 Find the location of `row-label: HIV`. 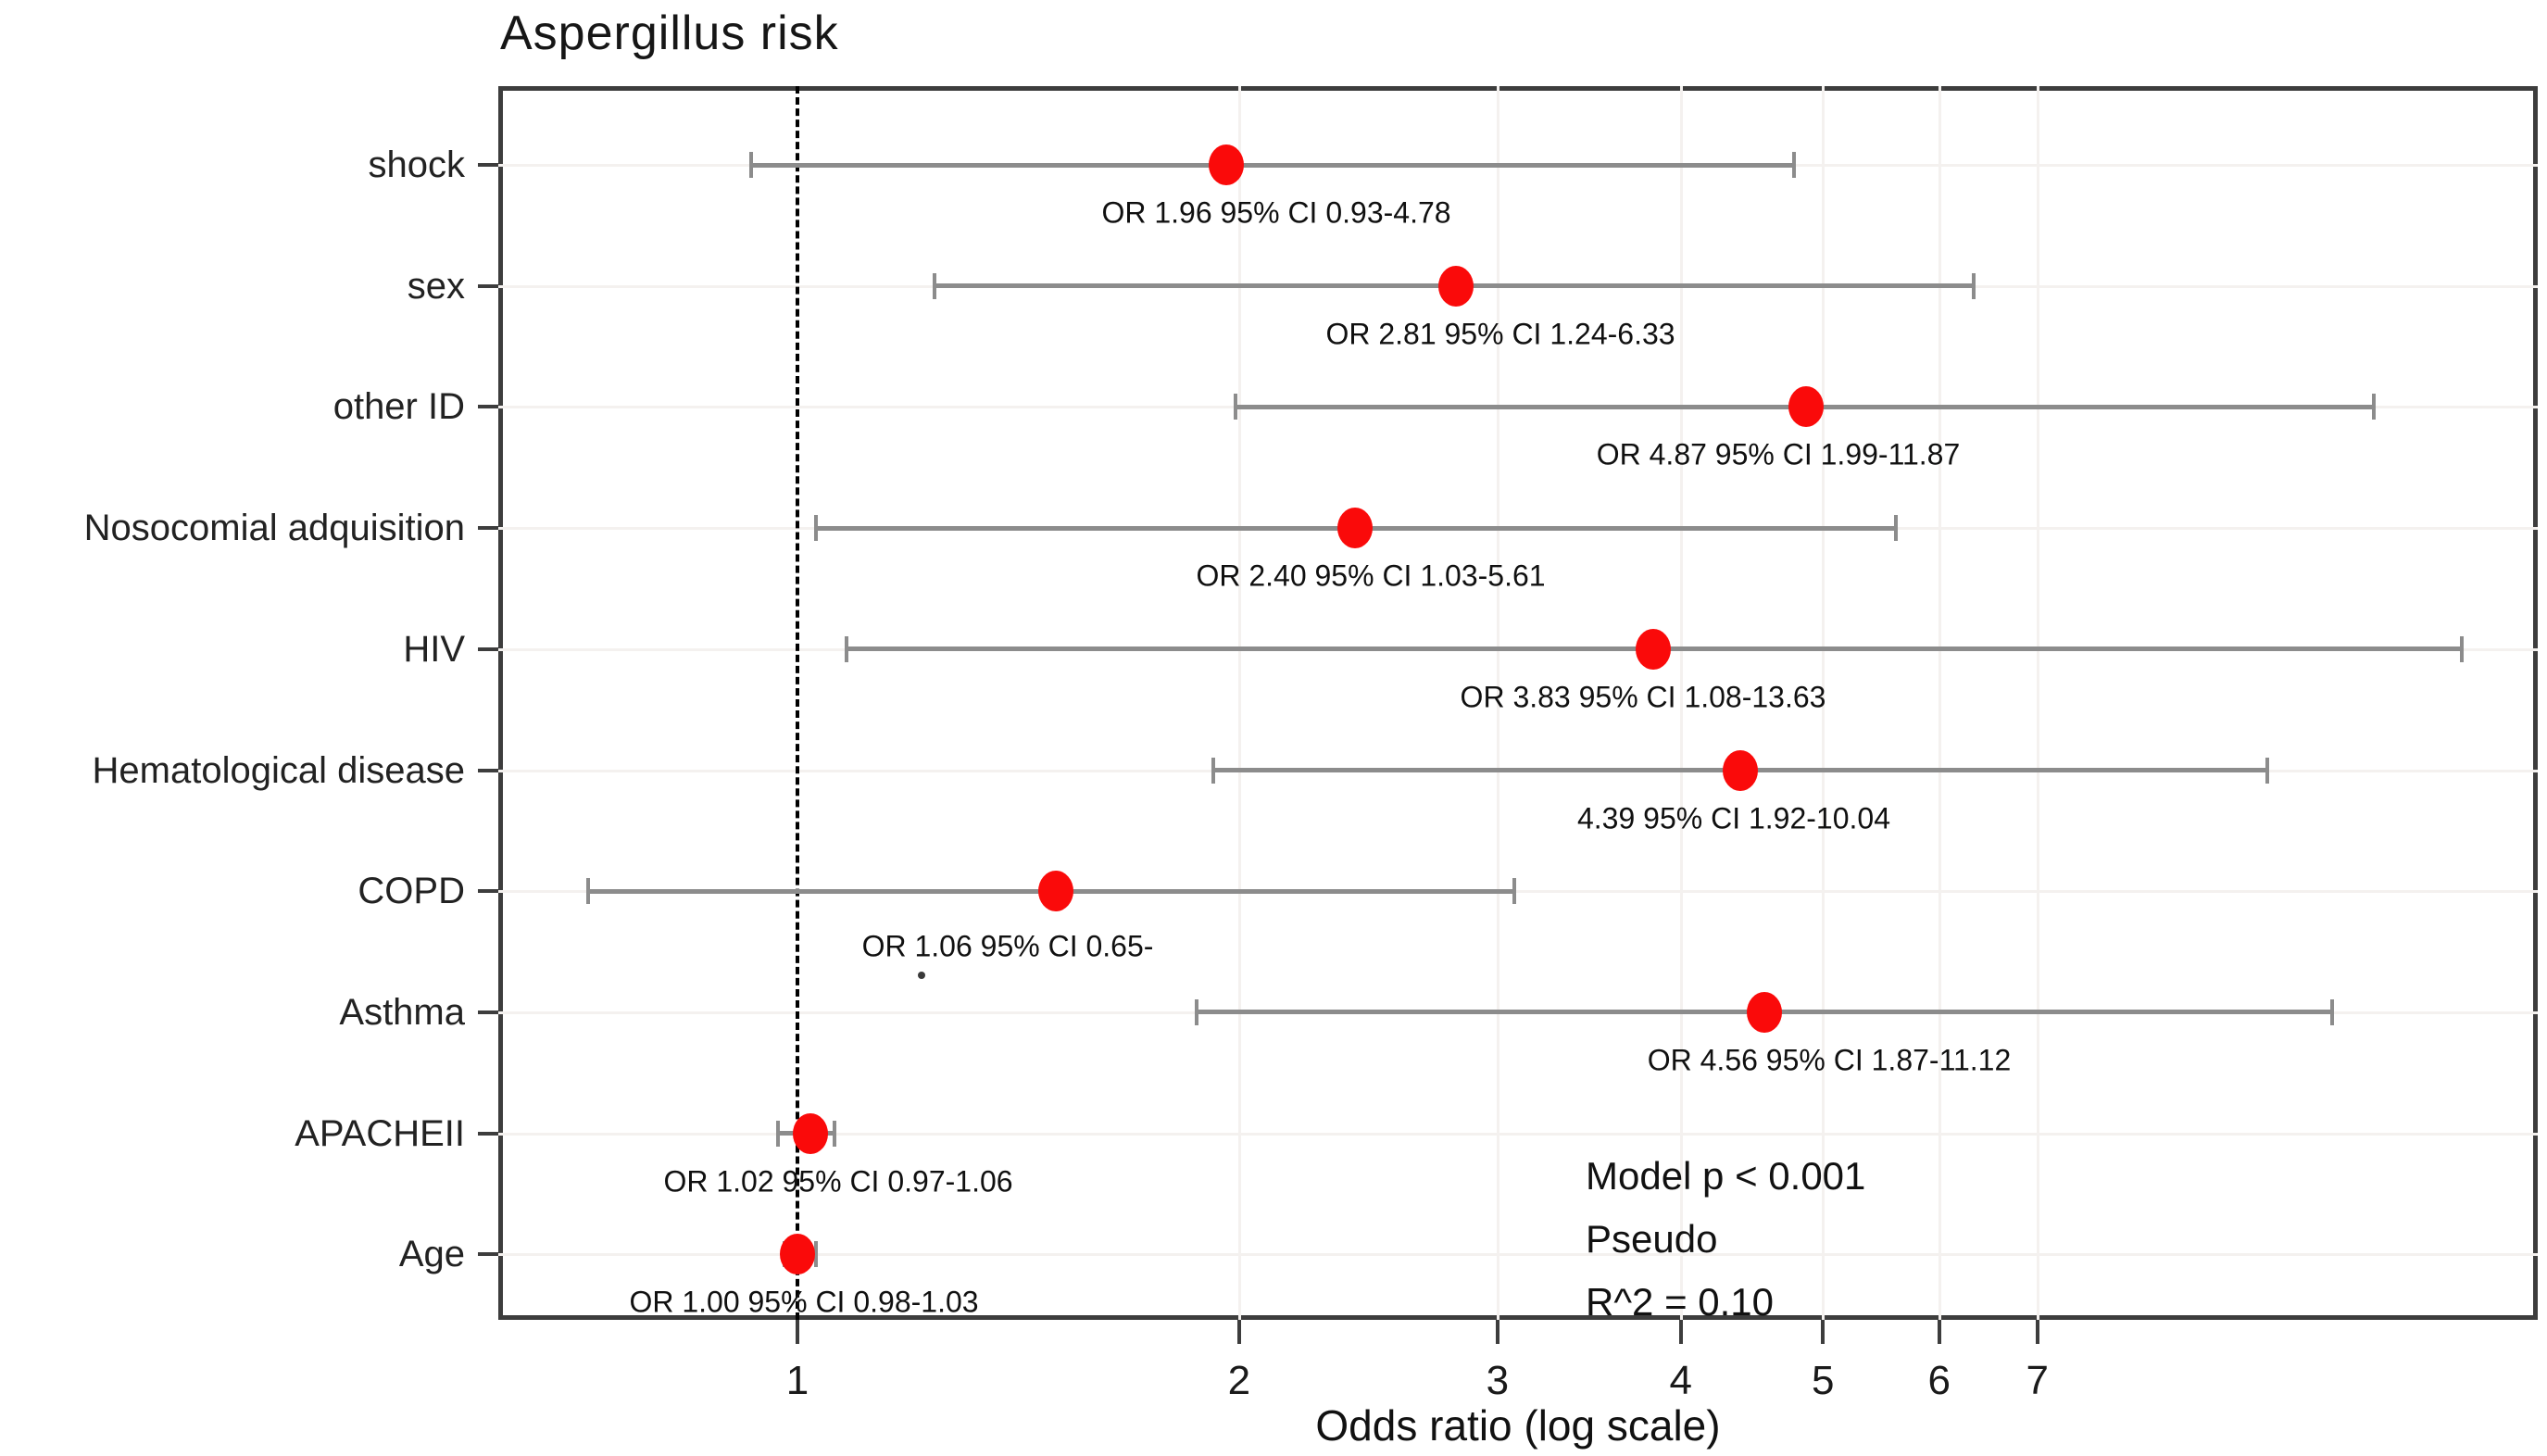

row-label: HIV is located at coordinates (434, 649).